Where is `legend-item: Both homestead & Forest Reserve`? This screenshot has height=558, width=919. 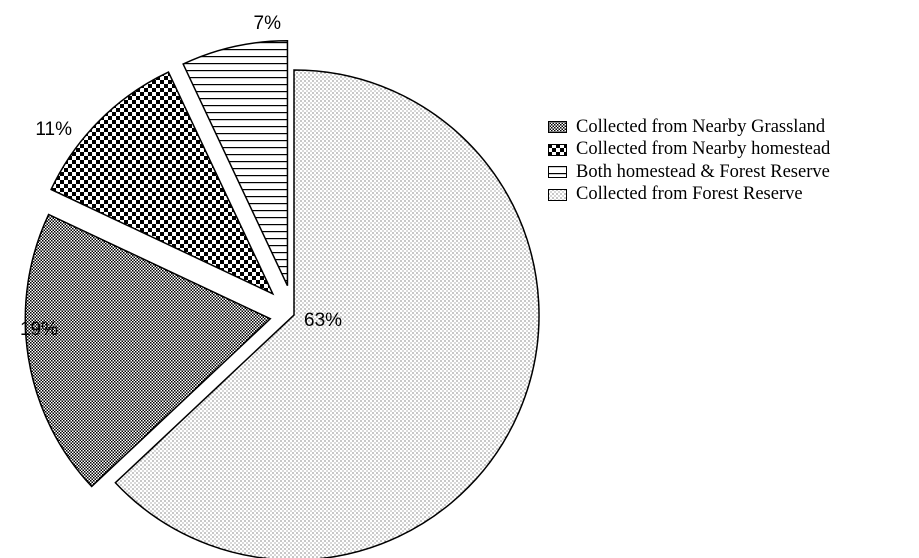
legend-item: Both homestead & Forest Reserve is located at coordinates (689, 172).